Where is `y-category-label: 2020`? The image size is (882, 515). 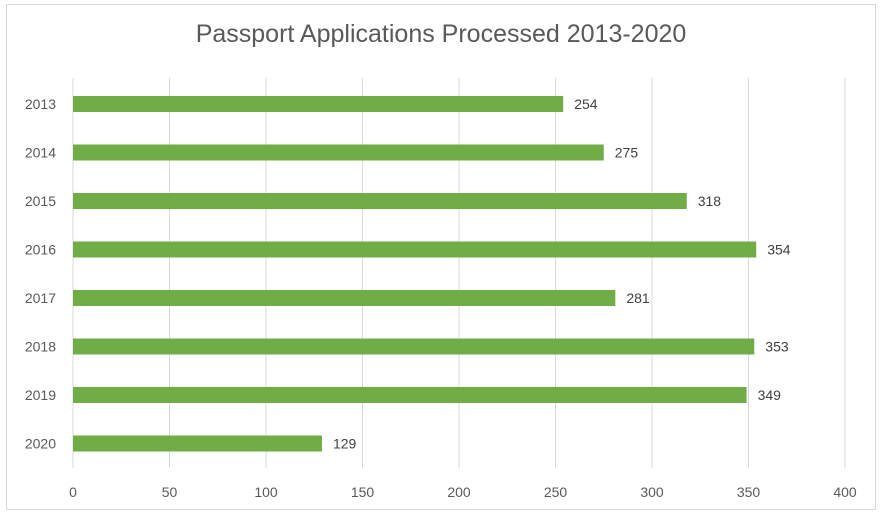 y-category-label: 2020 is located at coordinates (40, 444).